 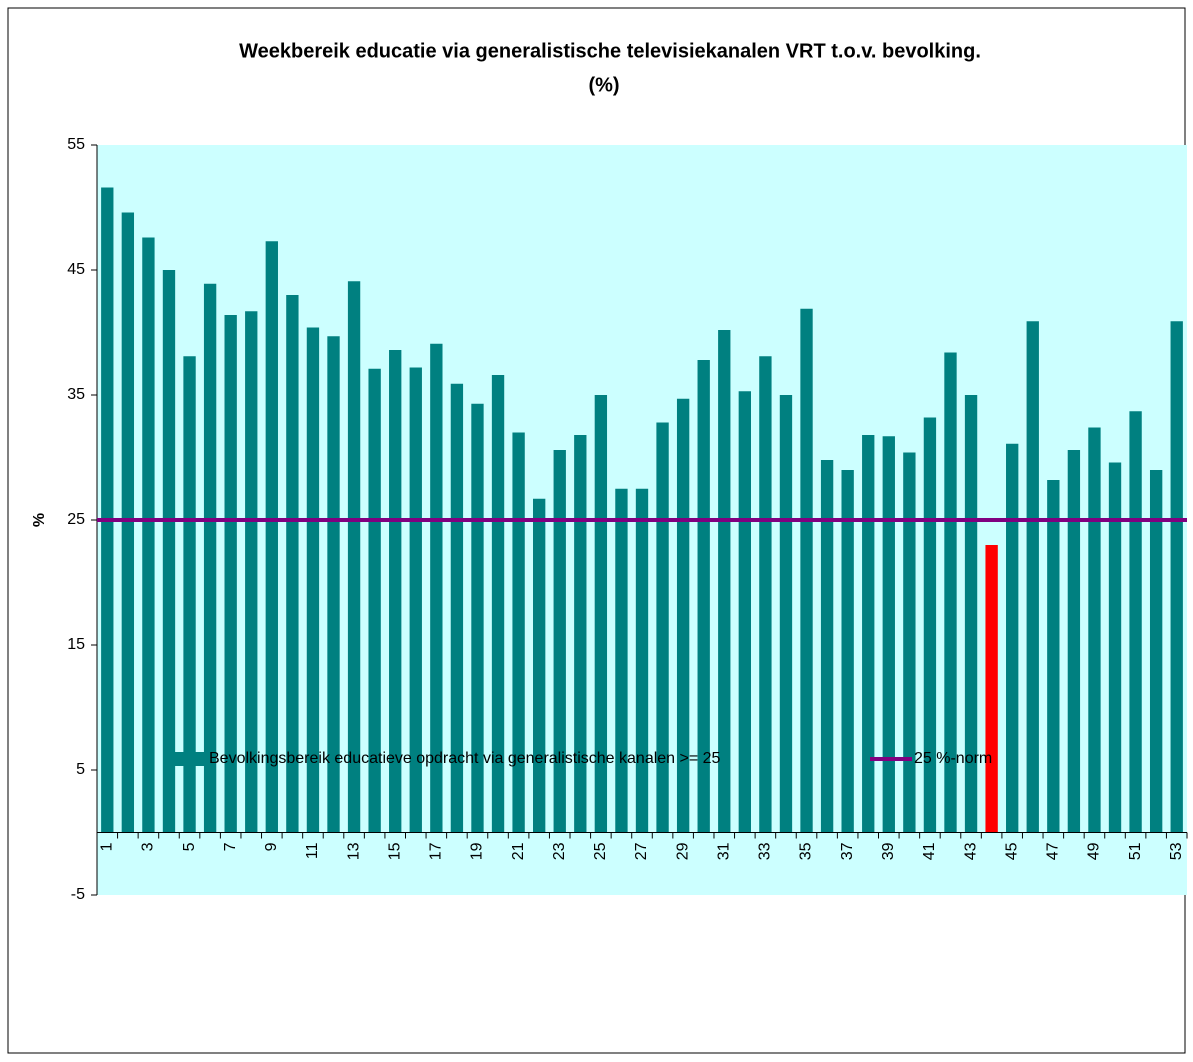 What do you see at coordinates (312, 850) in the screenshot?
I see `x-tick-label: 11` at bounding box center [312, 850].